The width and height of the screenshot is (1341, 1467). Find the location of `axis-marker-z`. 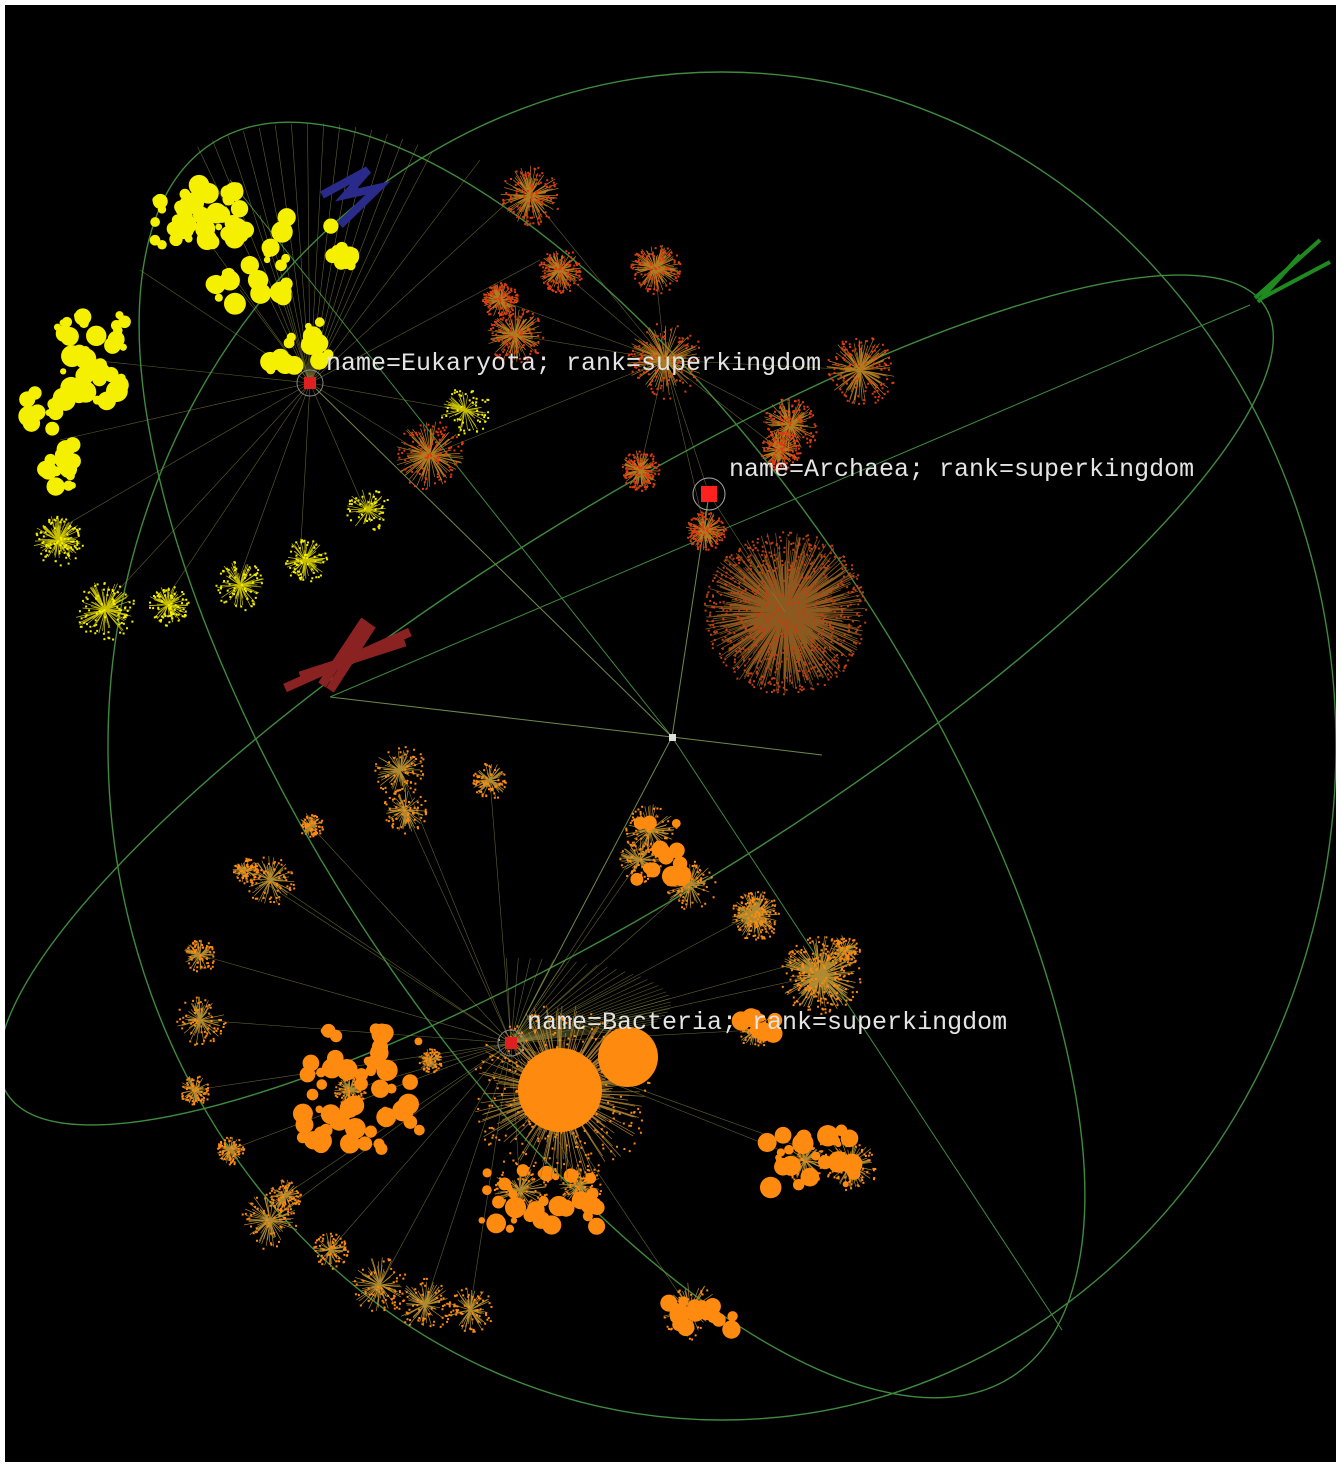

axis-marker-z is located at coordinates (355, 197).